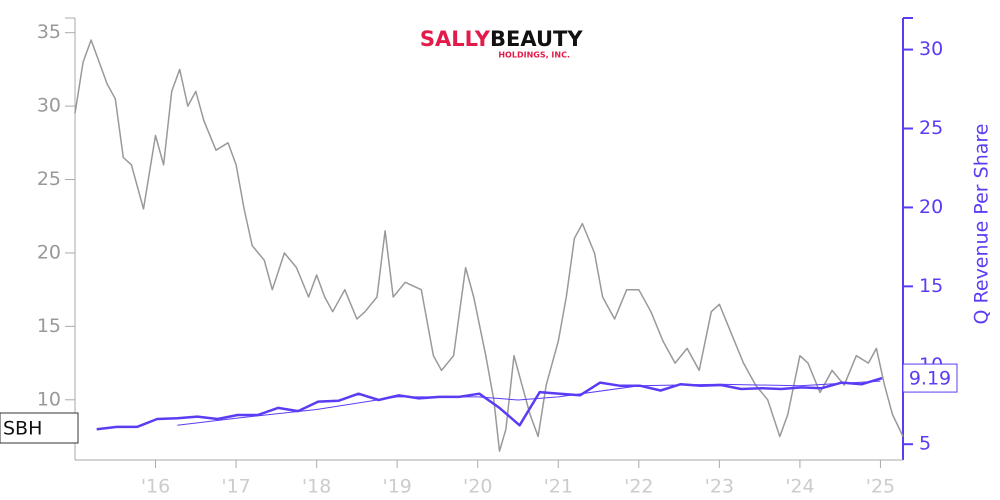 This screenshot has height=500, width=1000. I want to click on y2-tick-label: 20, so click(931, 207).